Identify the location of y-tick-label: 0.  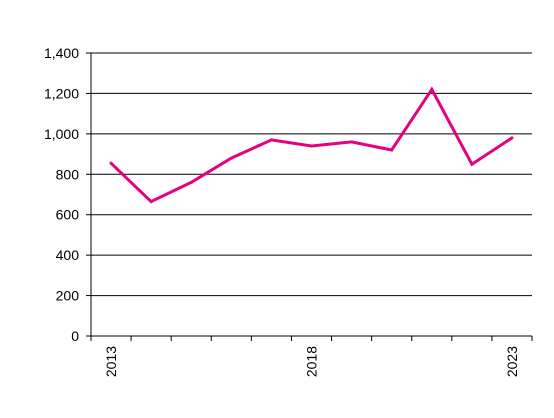
(75, 336).